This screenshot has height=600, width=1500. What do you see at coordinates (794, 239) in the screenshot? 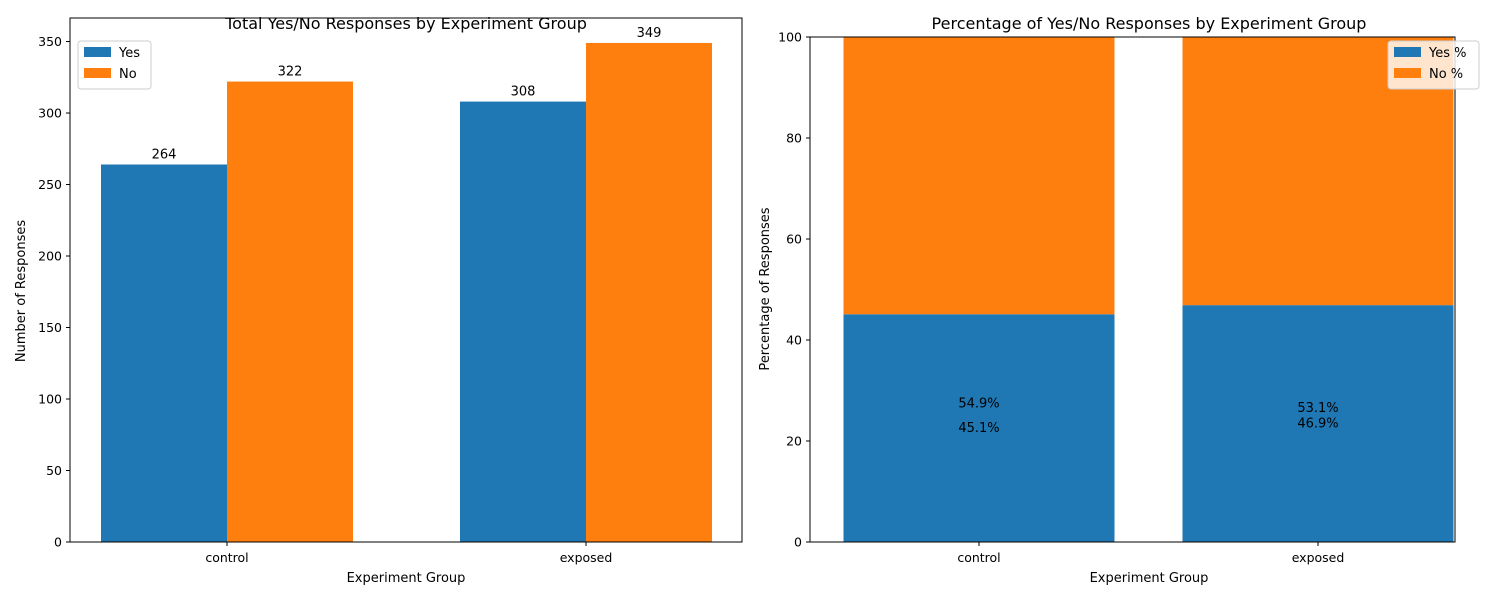
I see `y-tick-label: 60` at bounding box center [794, 239].